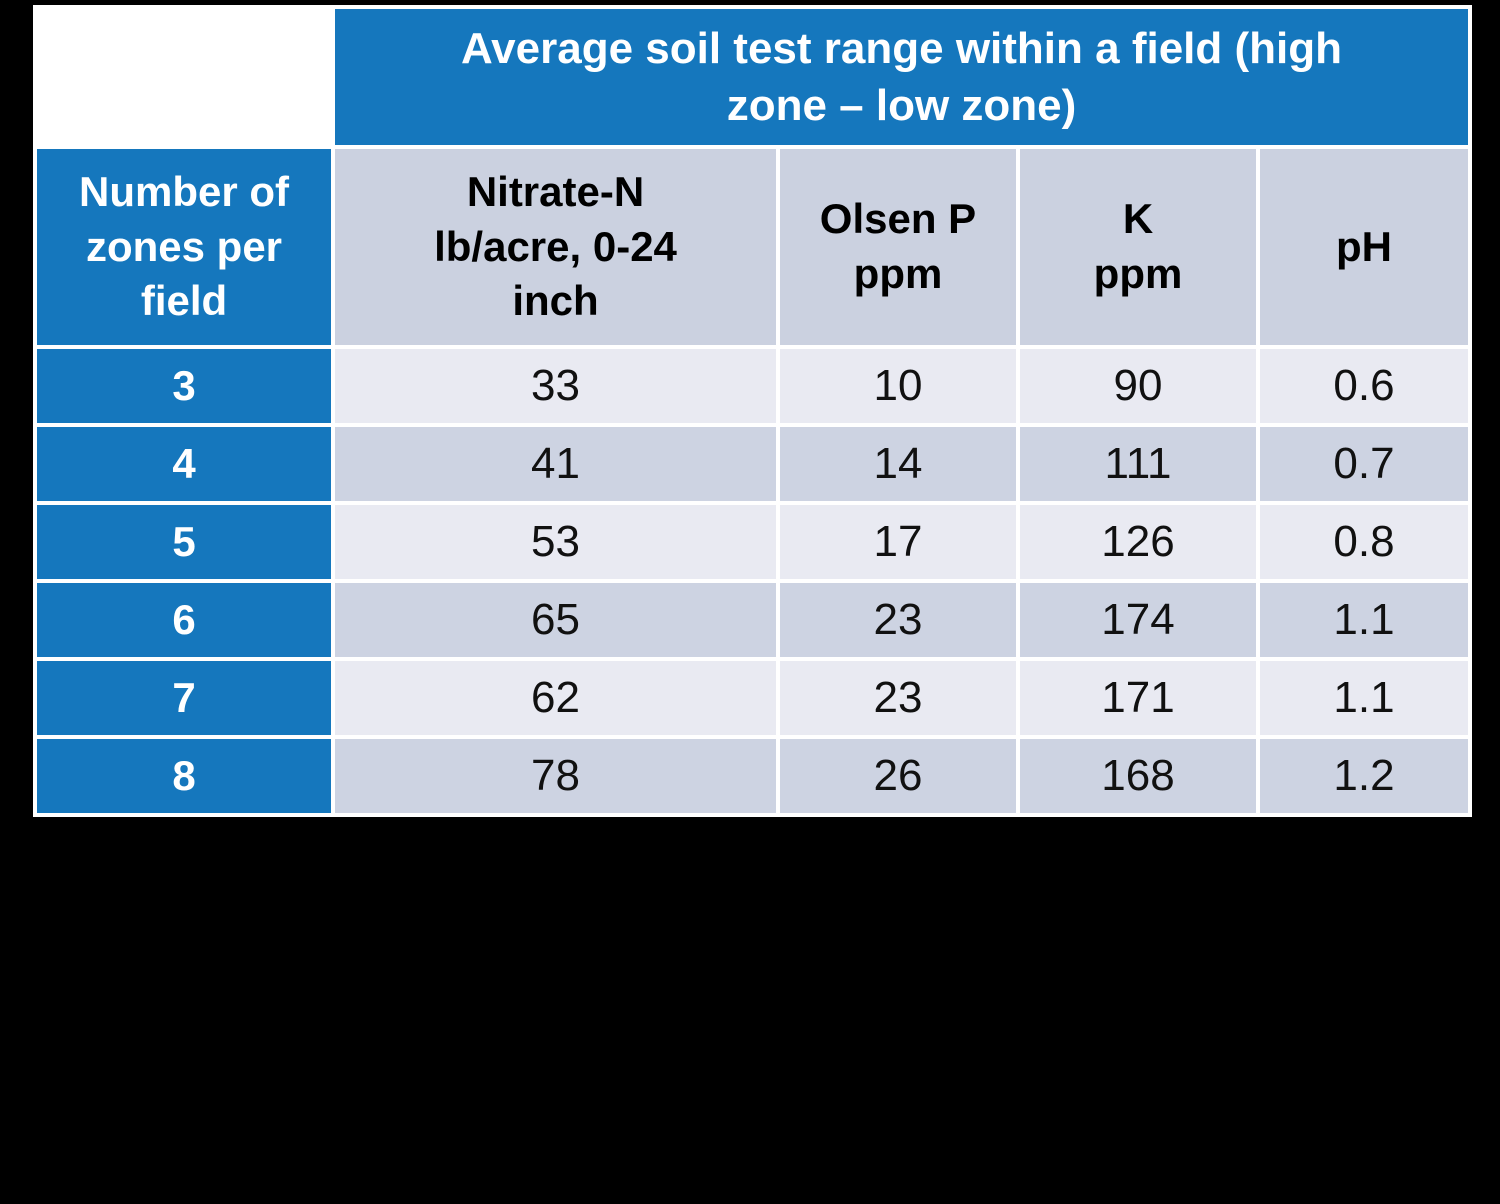 The image size is (1500, 1204). I want to click on table-row-zones-3: 3 33 10 90 0.6, so click(753, 386).